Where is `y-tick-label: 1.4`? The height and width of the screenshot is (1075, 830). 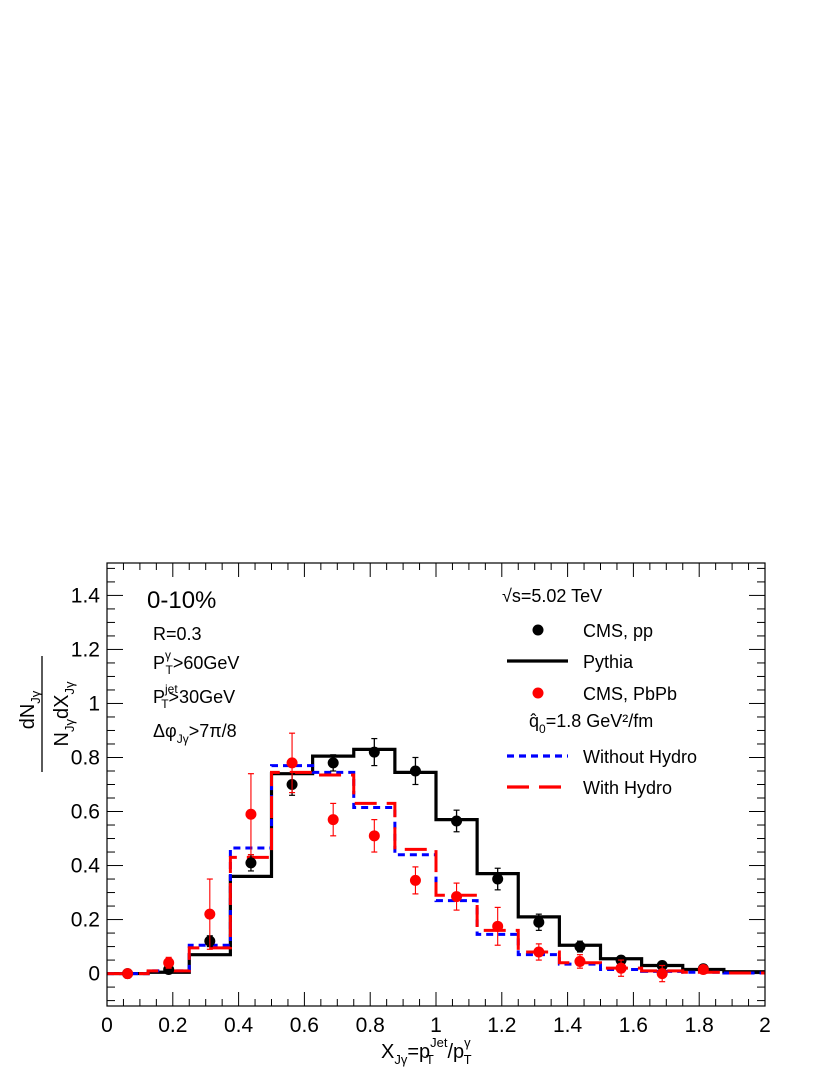
y-tick-label: 1.4 is located at coordinates (86, 595).